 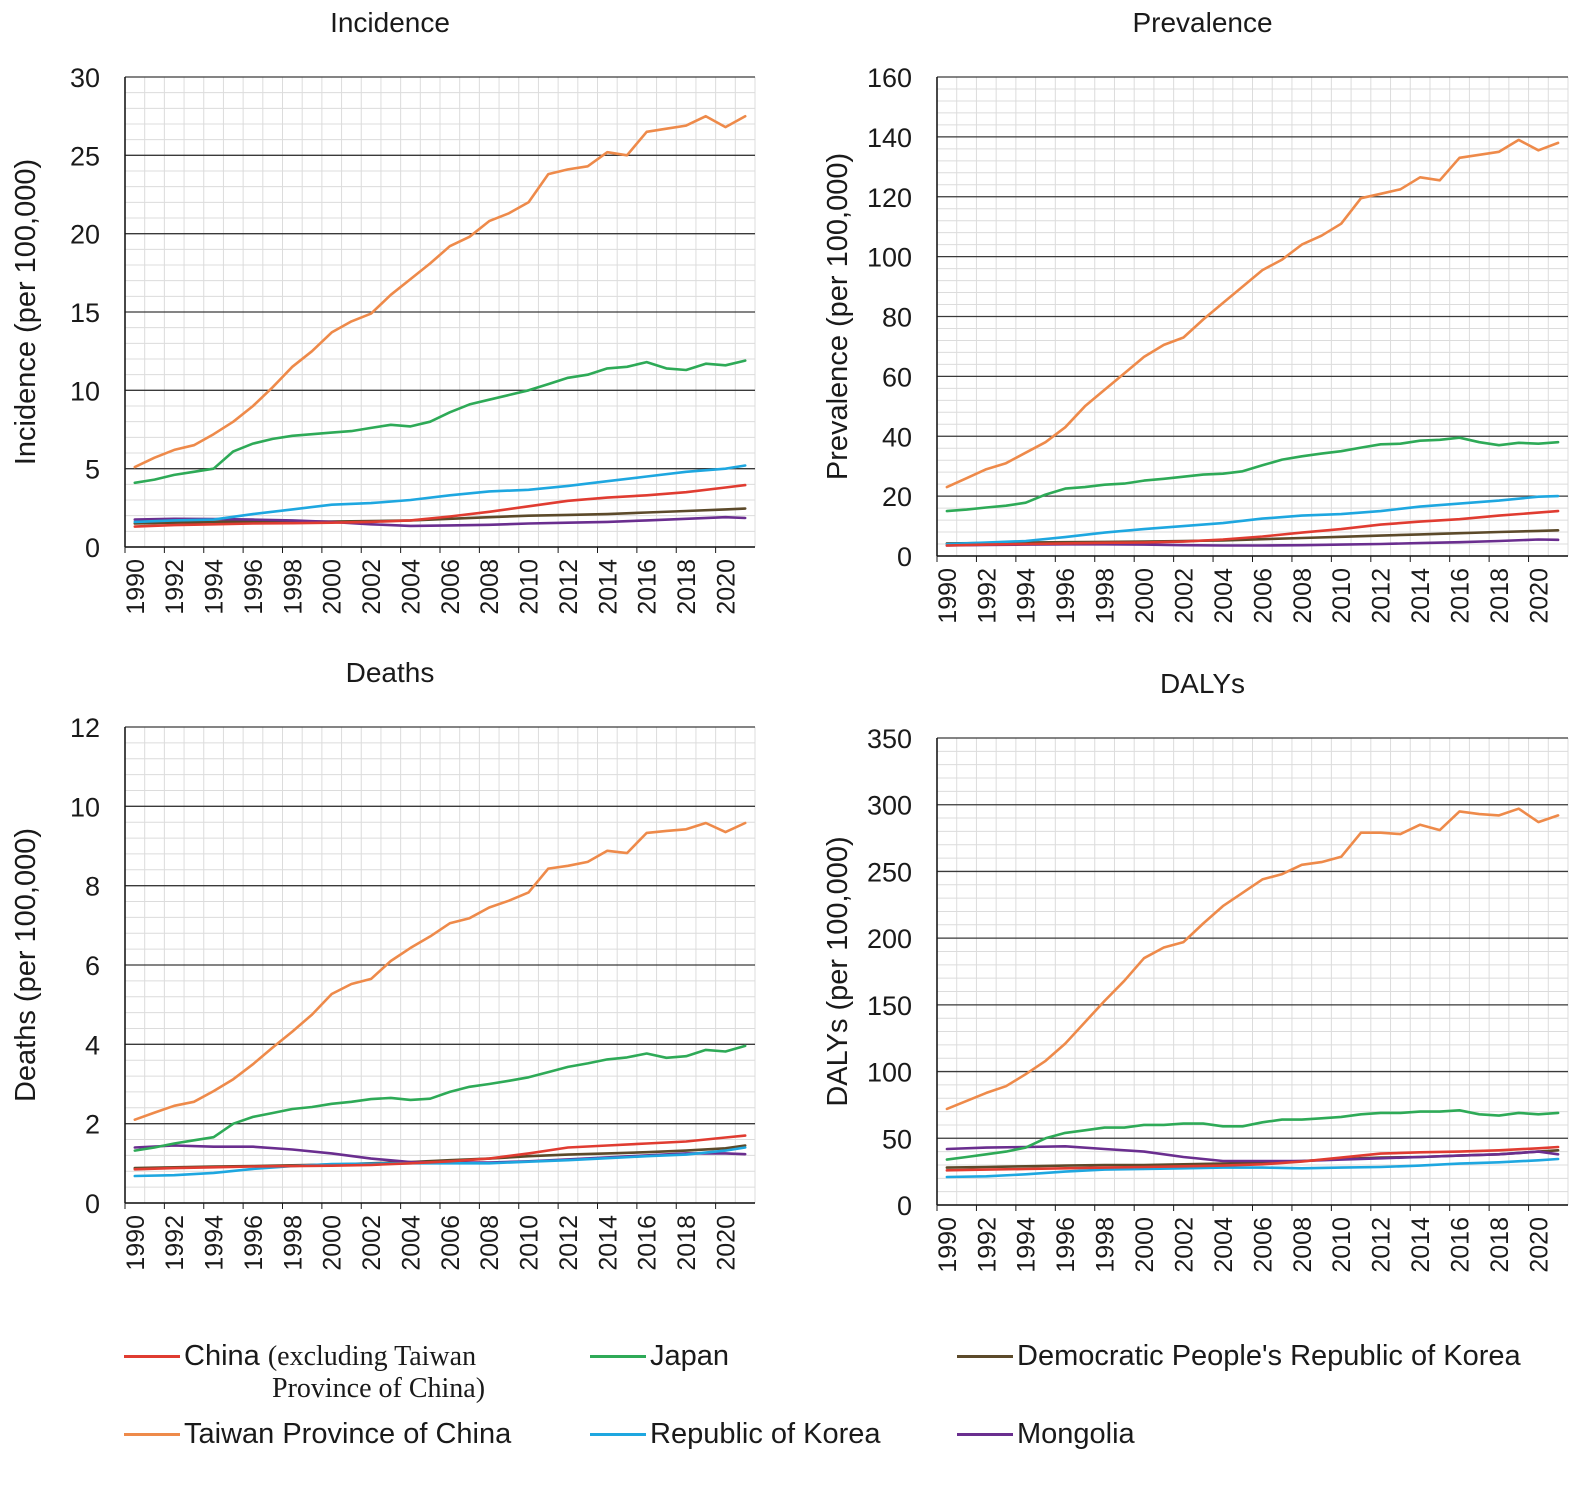 I want to click on y-tick-label: 120, so click(x=889, y=198).